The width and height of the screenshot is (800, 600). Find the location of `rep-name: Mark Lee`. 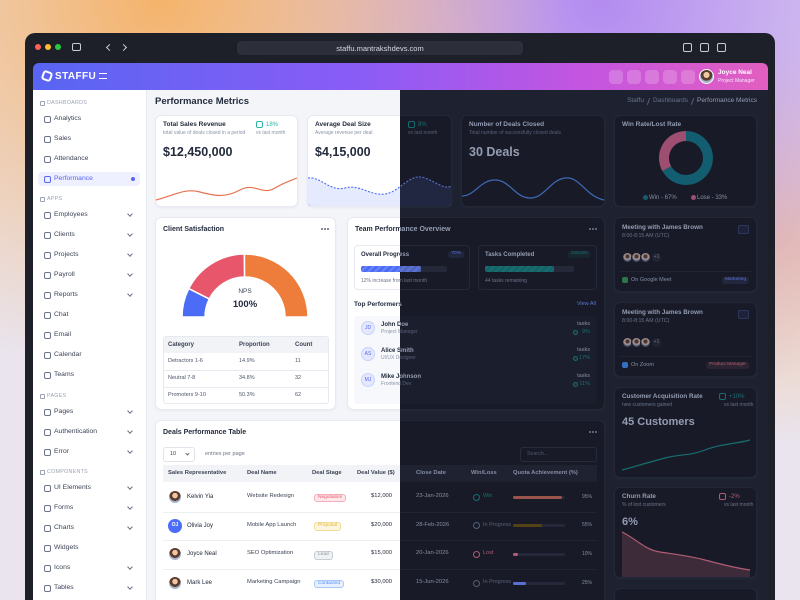

rep-name: Mark Lee is located at coordinates (200, 583).